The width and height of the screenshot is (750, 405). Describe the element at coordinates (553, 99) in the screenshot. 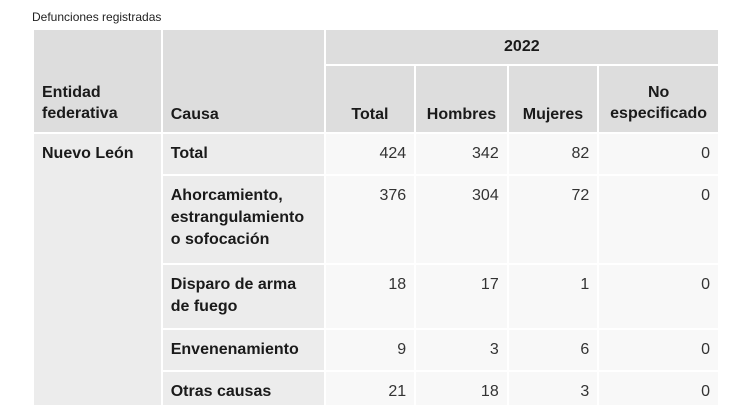

I see `header-mujeres: Mujeres` at that location.